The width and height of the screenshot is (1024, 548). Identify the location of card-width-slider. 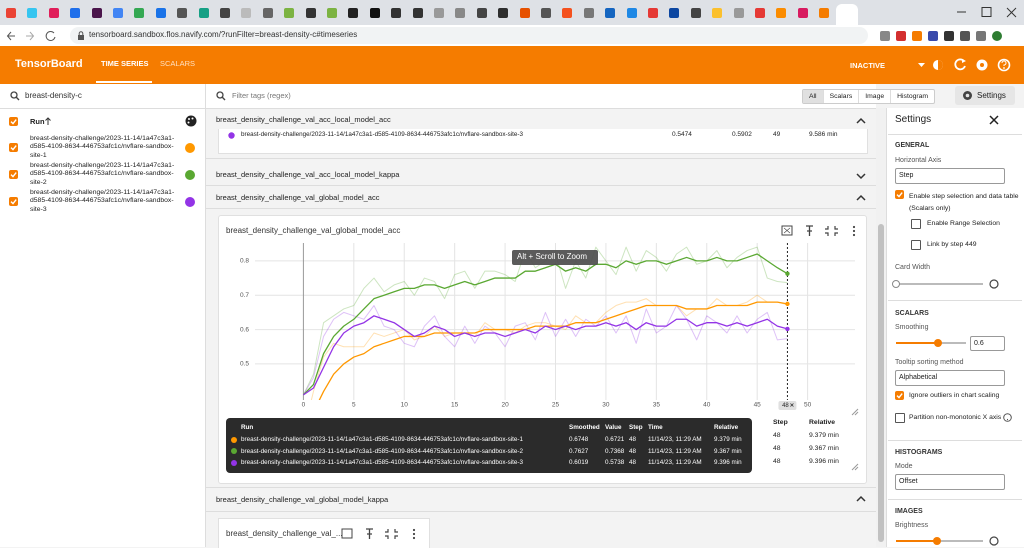
(947, 284).